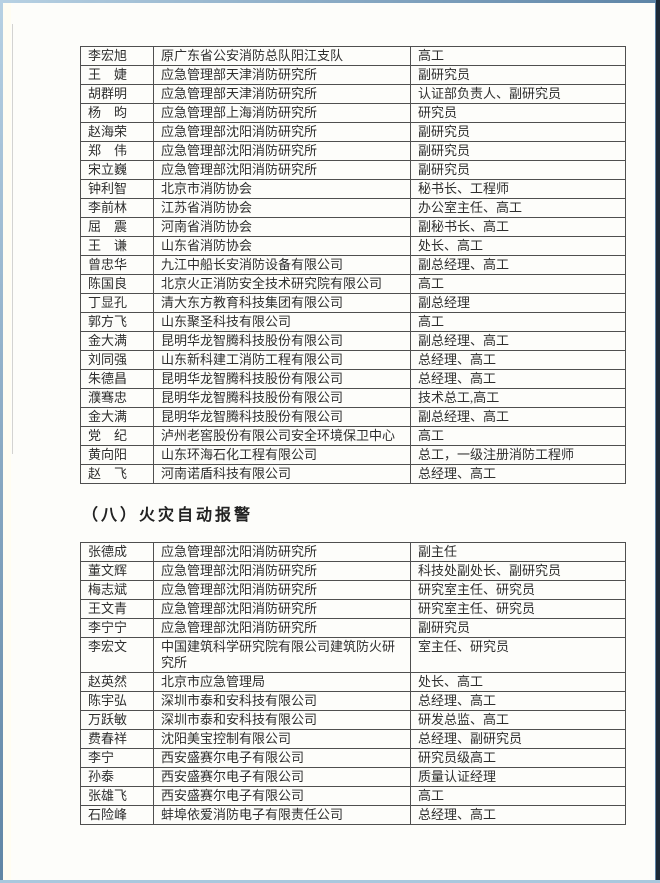  I want to click on title-cell: 研发总监、高工, so click(518, 720).